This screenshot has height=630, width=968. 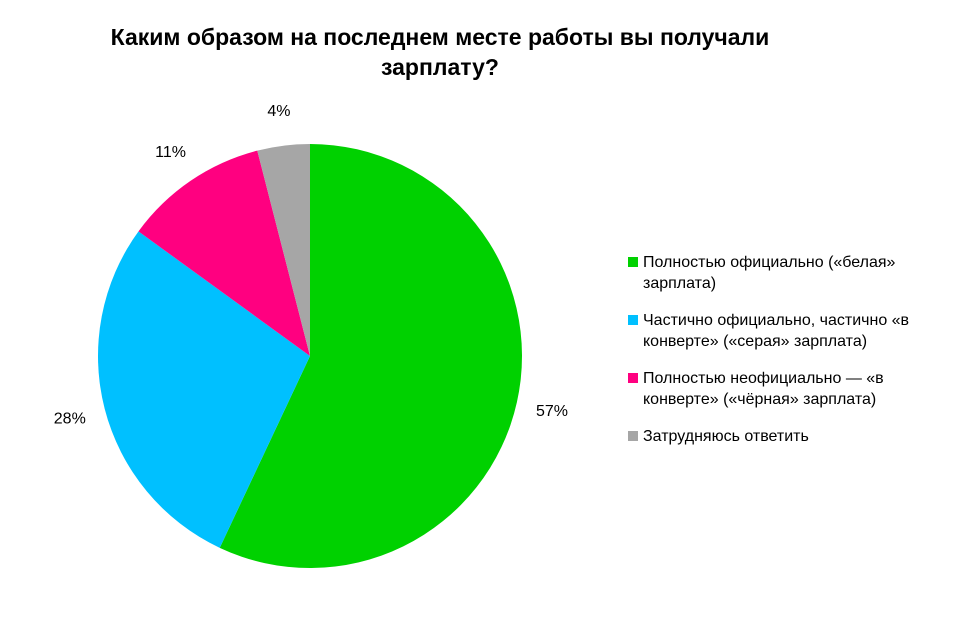 I want to click on data-label: 28%, so click(x=70, y=419).